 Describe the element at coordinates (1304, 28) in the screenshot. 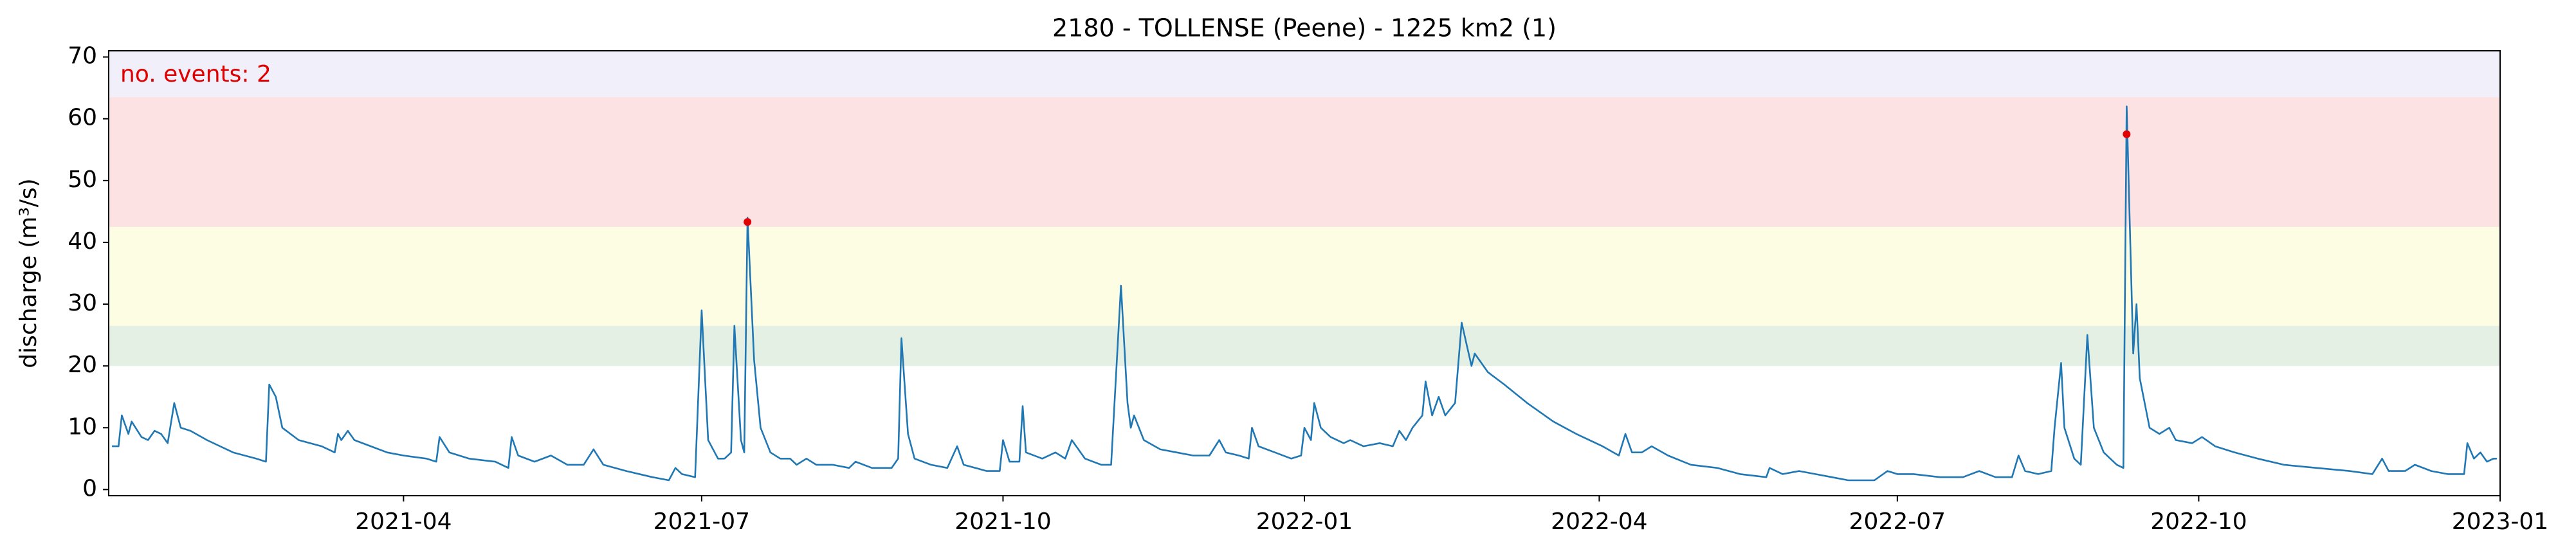

I see `chart-title: 2180 - TOLLENSE (Peene) - 1225 km2 (1)` at that location.